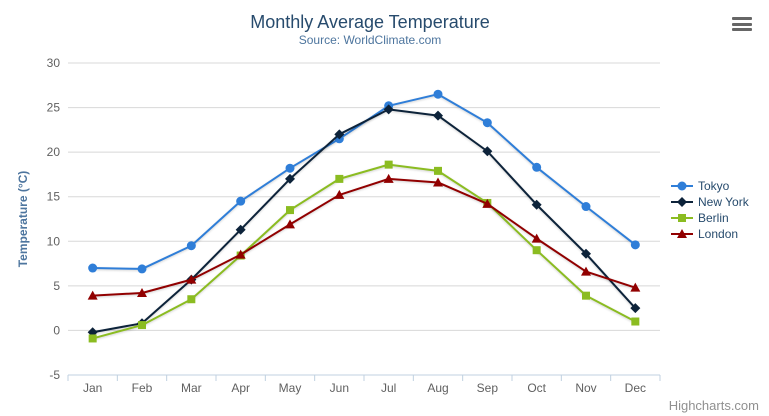 This screenshot has height=416, width=769. What do you see at coordinates (54, 152) in the screenshot?
I see `y-tick-label: 20` at bounding box center [54, 152].